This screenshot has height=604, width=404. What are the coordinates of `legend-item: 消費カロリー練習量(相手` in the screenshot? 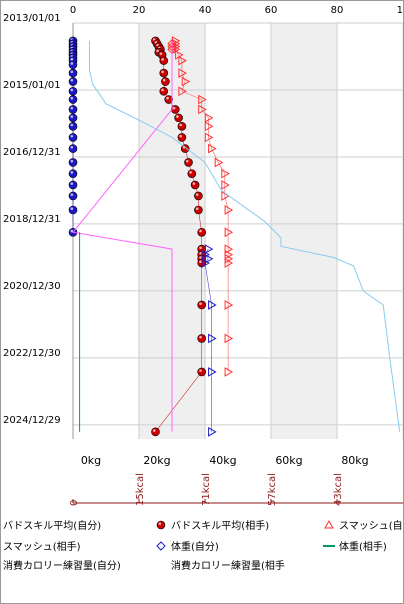 It's located at (228, 565).